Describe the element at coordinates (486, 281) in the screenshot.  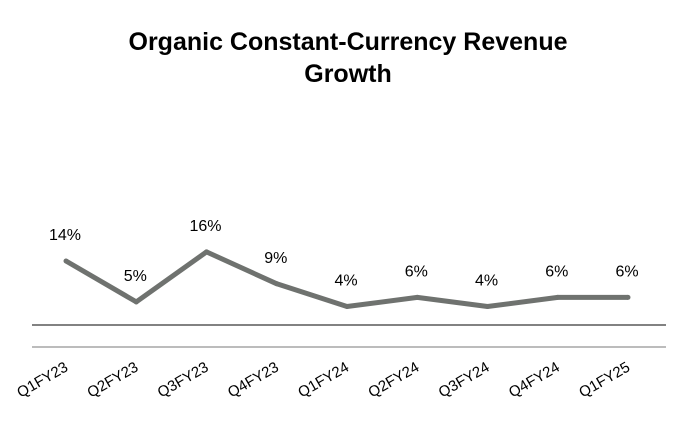
I see `data-label-Q3FY24: 4%` at that location.